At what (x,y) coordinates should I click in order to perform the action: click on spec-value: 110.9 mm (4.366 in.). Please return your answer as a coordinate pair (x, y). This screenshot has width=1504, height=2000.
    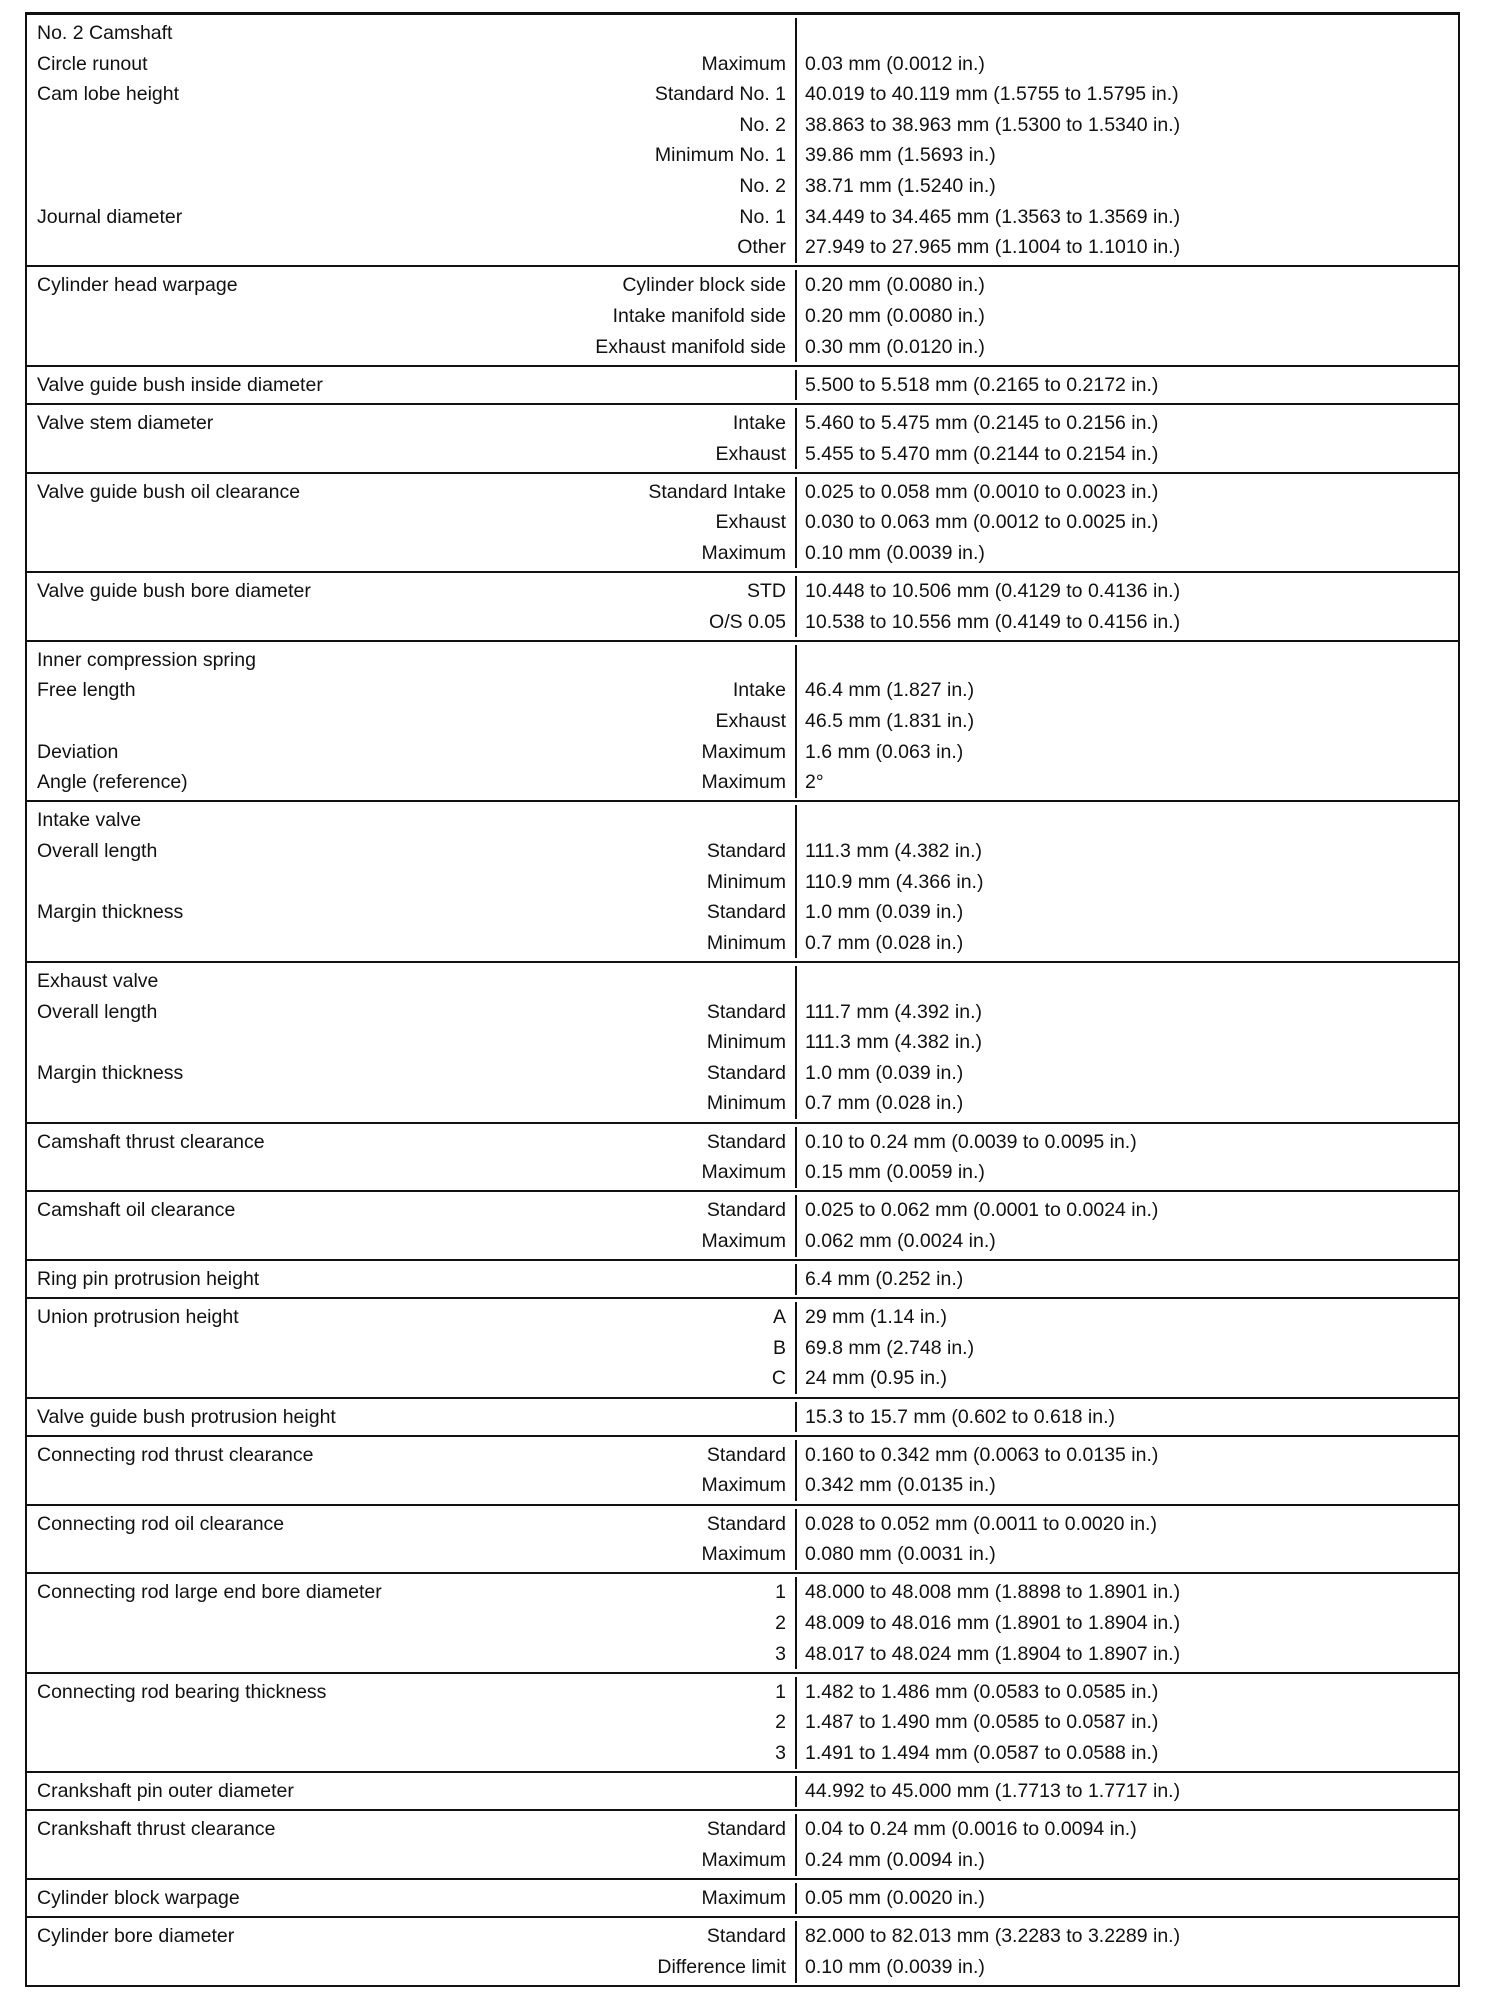
    Looking at the image, I should click on (894, 881).